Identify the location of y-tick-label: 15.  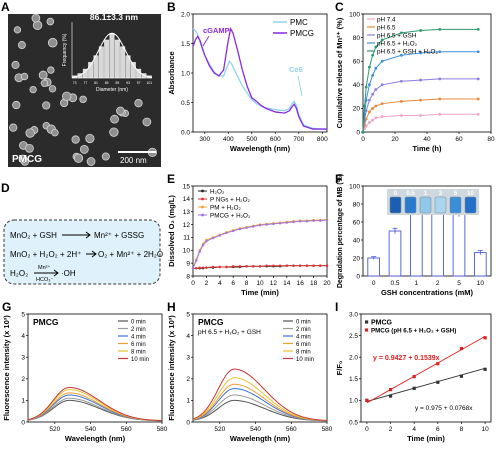
(187, 186).